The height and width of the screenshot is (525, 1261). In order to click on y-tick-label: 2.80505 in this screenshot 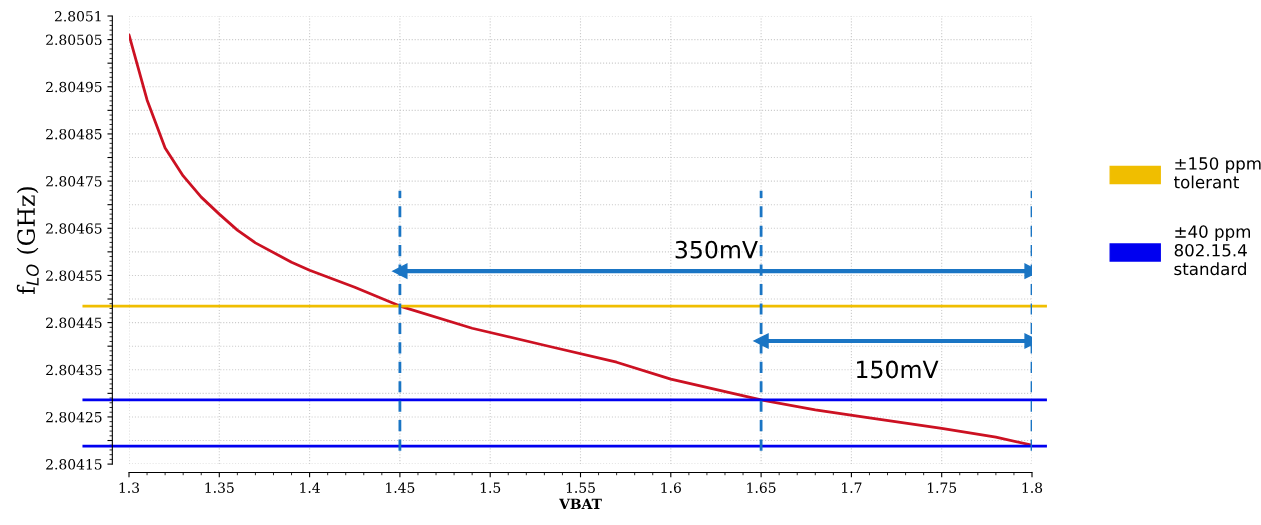, I will do `click(74, 40)`.